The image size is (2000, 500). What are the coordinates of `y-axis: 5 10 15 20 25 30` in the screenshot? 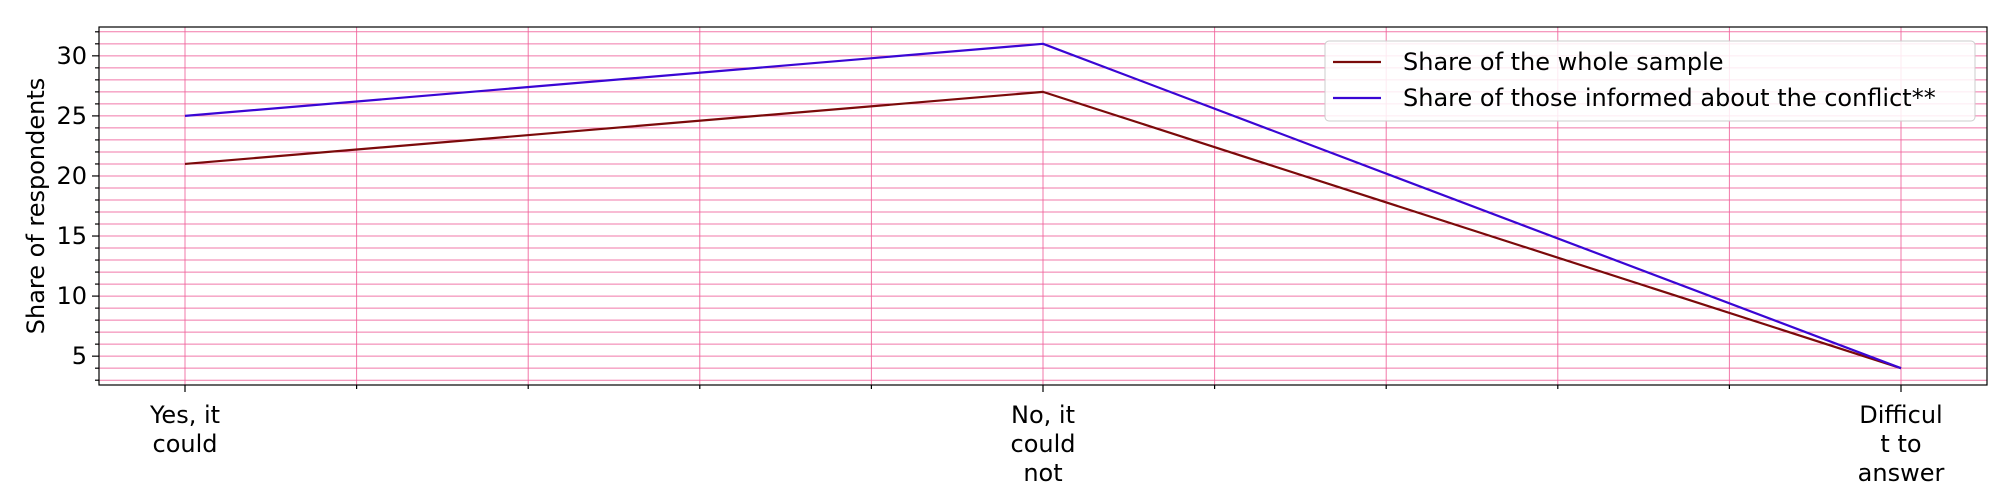 It's located at (77, 206).